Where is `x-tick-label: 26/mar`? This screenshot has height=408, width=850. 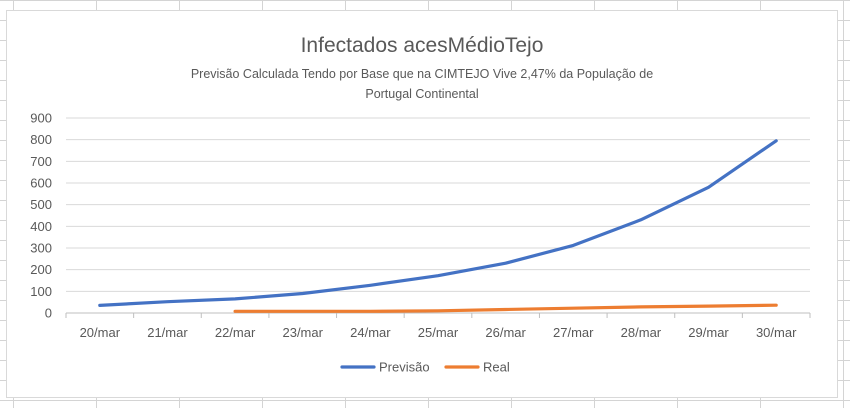
x-tick-label: 26/mar is located at coordinates (505, 332).